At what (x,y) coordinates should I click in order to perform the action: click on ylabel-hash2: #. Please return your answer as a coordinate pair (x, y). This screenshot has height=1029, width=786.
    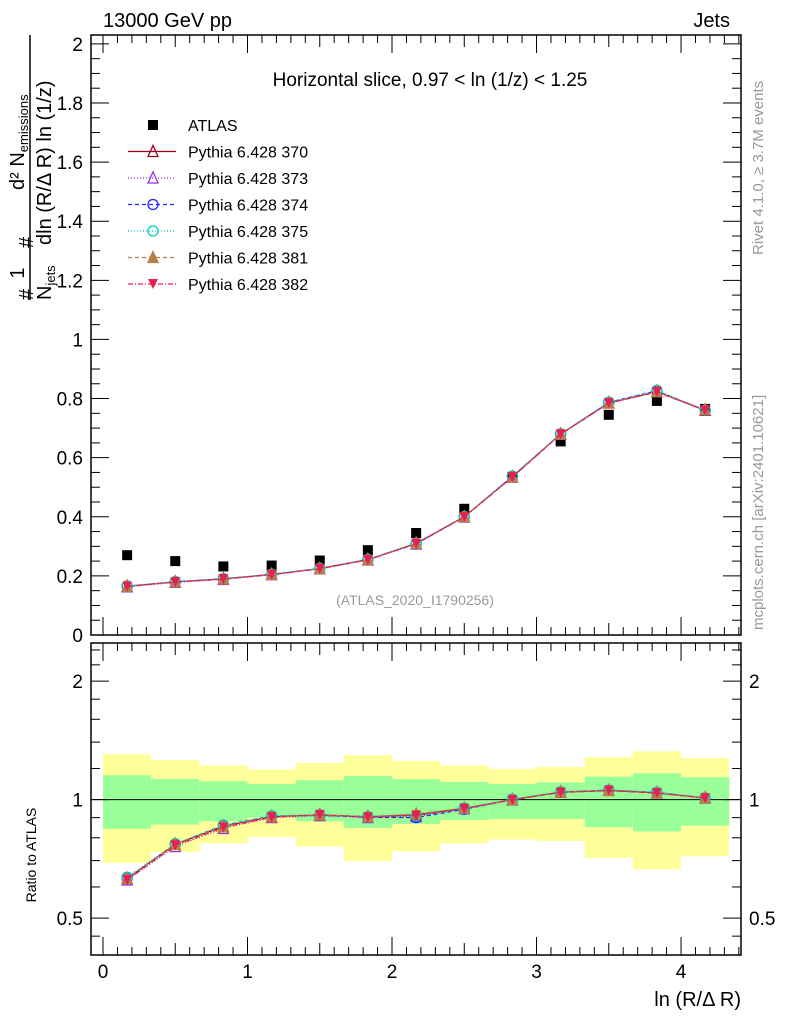
    Looking at the image, I should click on (27, 242).